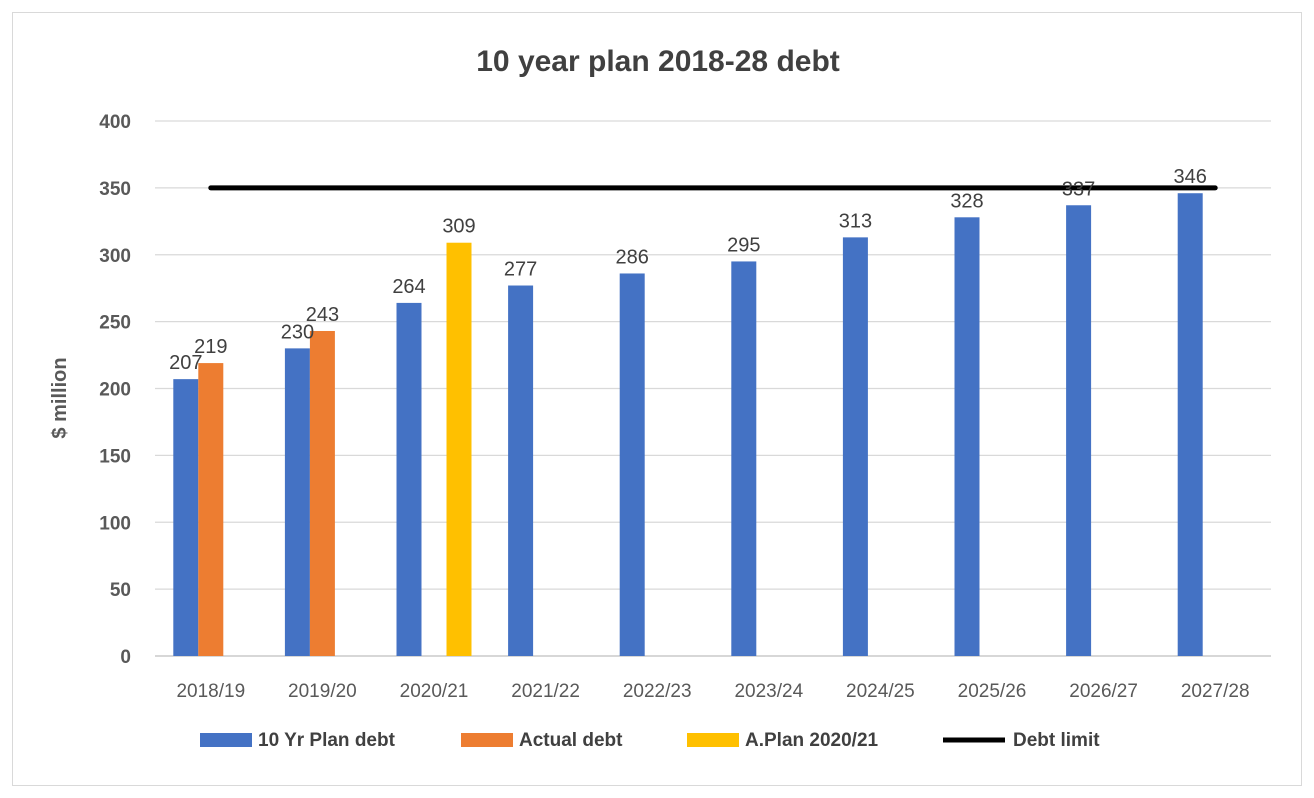 This screenshot has height=798, width=1314. I want to click on x-tick-label: 2021/22, so click(545, 691).